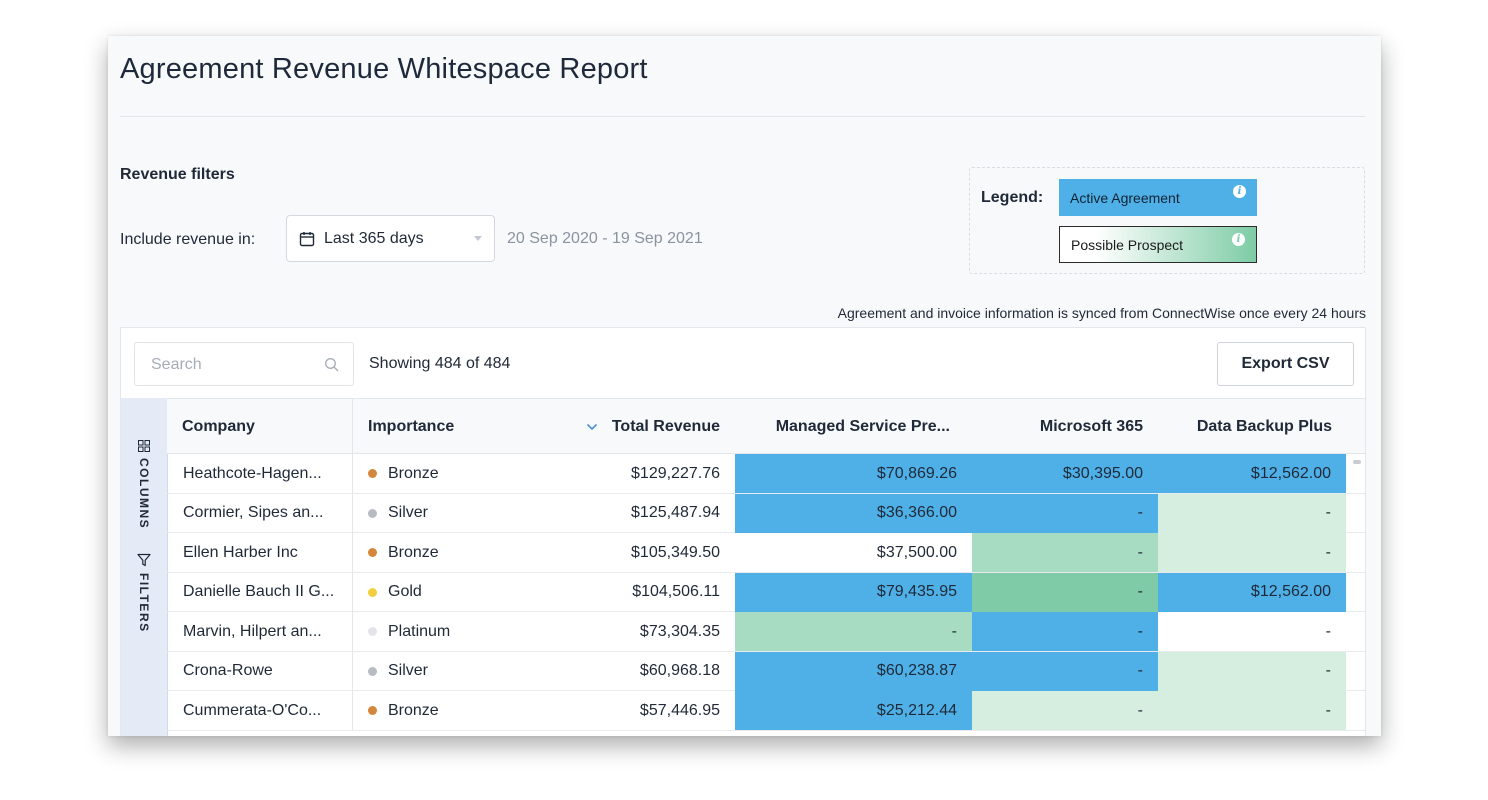  I want to click on filter-funnel-icon, so click(144, 560).